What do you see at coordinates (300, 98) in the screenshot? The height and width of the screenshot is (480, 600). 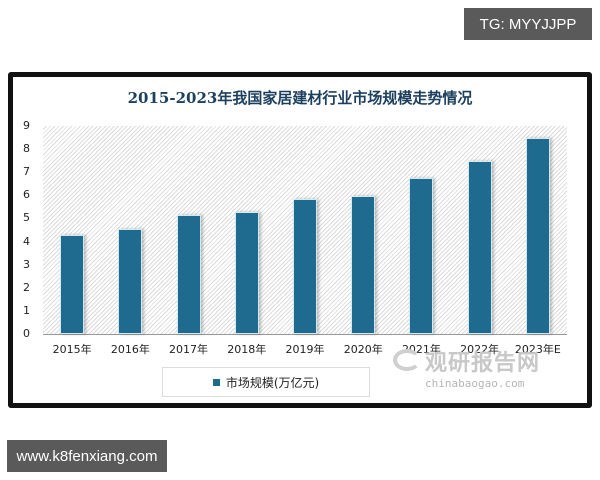 I see `chart-title: 2015-2023年我国家居建材行业市场规模走势情况` at bounding box center [300, 98].